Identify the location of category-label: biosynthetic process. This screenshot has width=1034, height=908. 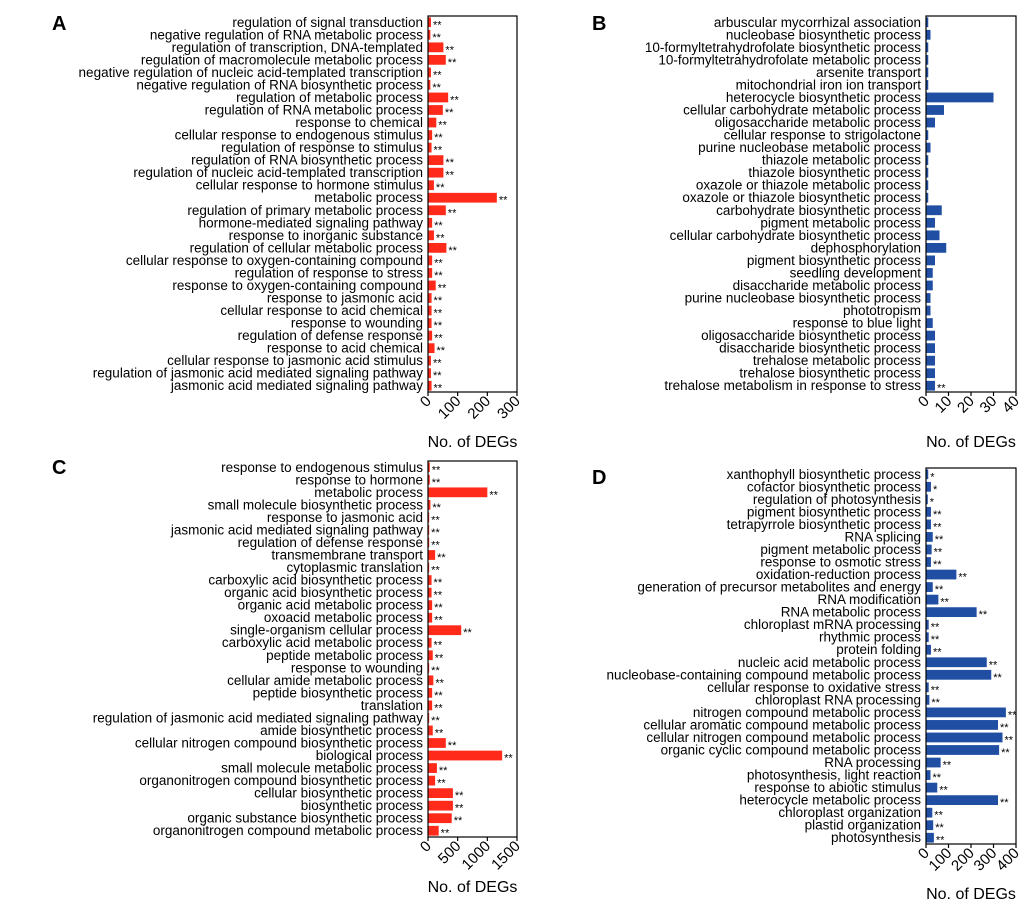
(362, 805).